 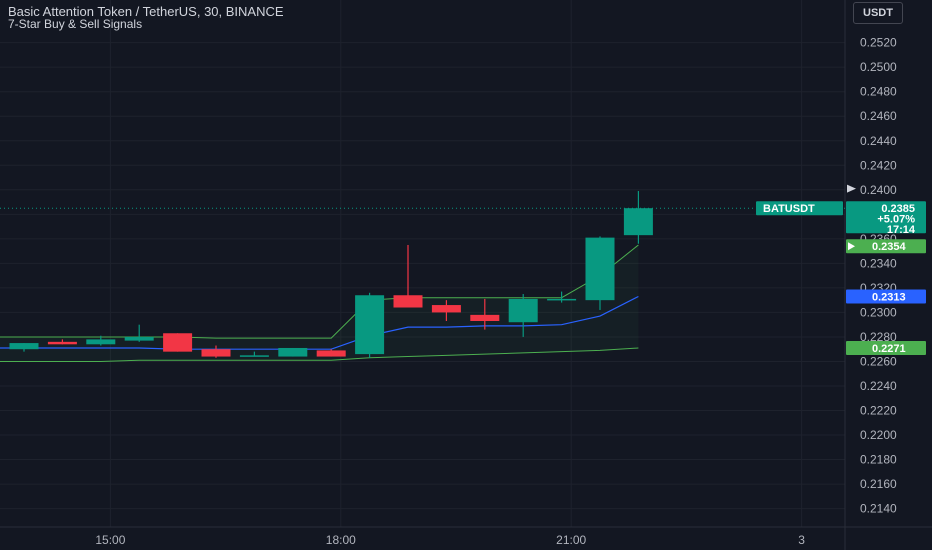 I want to click on y-tick-label: 0.2300, so click(x=878, y=312).